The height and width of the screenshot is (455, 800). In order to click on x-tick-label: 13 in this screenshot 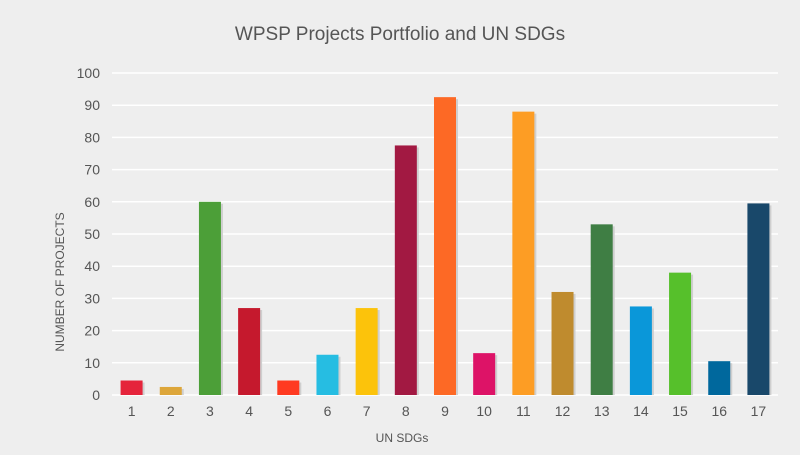, I will do `click(602, 411)`.